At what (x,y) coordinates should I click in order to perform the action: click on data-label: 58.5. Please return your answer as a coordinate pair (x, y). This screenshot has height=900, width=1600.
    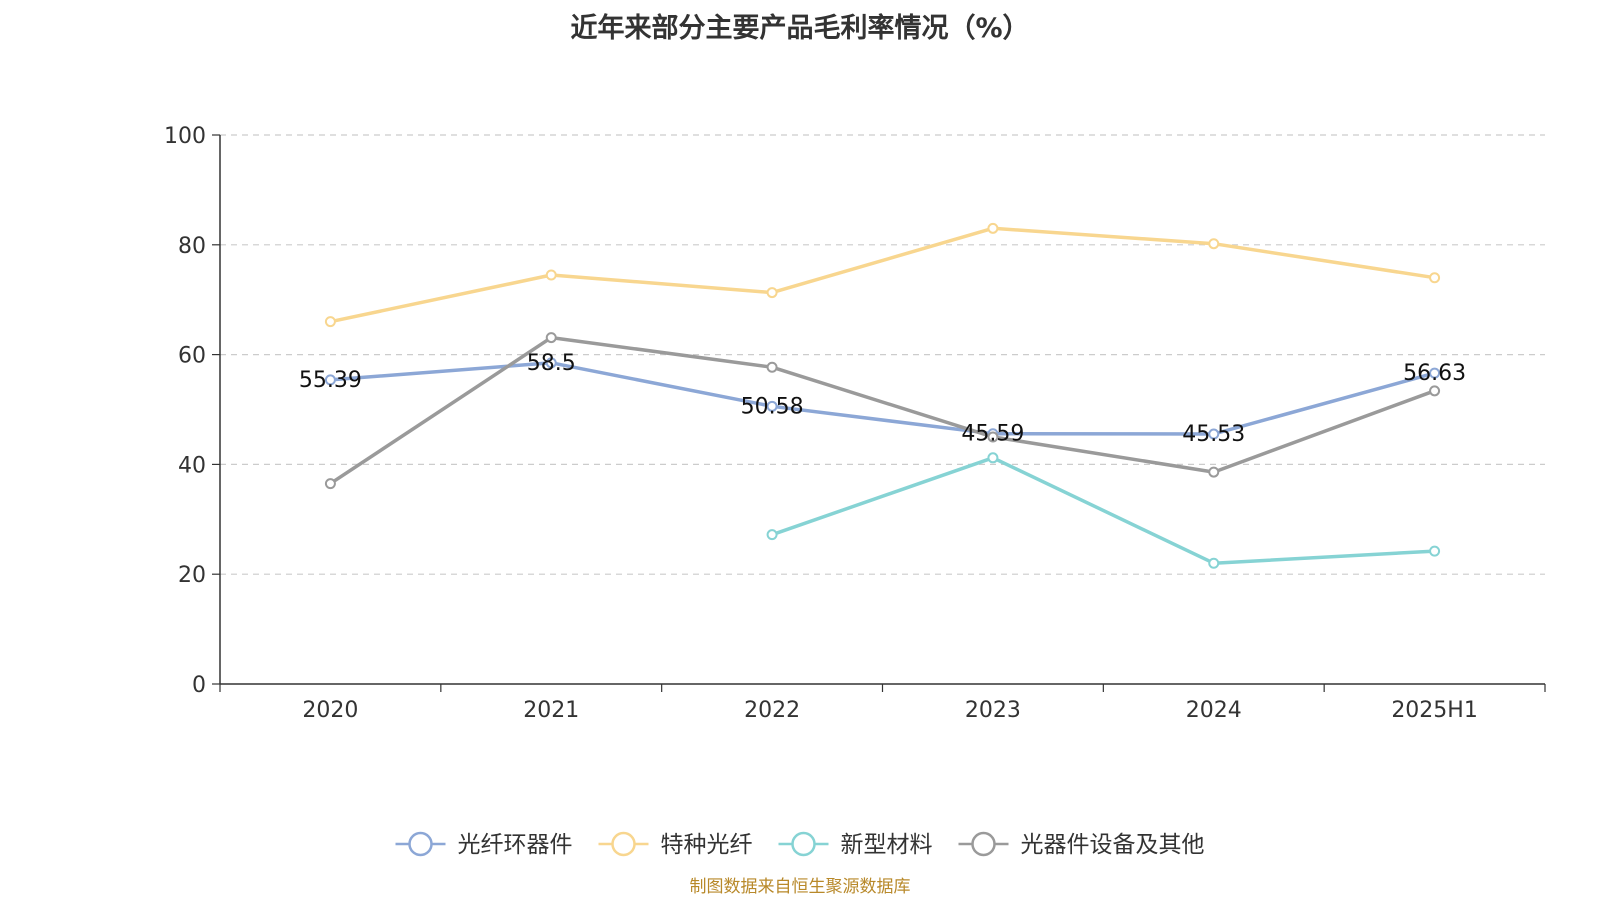
    Looking at the image, I should click on (551, 363).